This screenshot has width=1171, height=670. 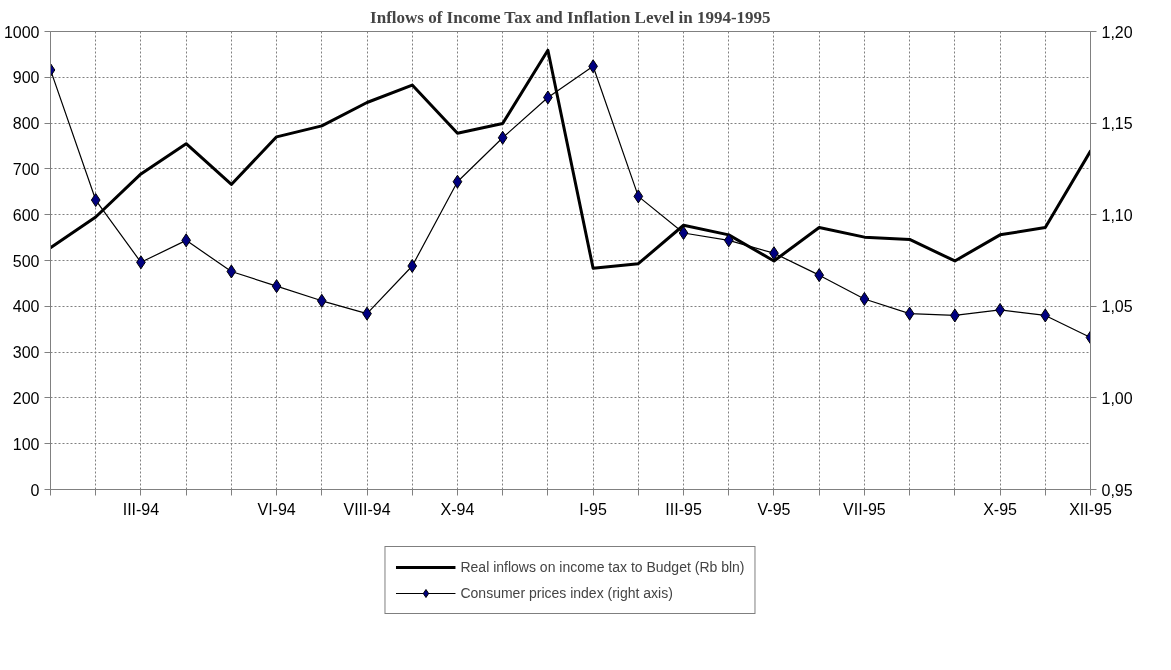 I want to click on x-tick-label: X-94, so click(x=457, y=509).